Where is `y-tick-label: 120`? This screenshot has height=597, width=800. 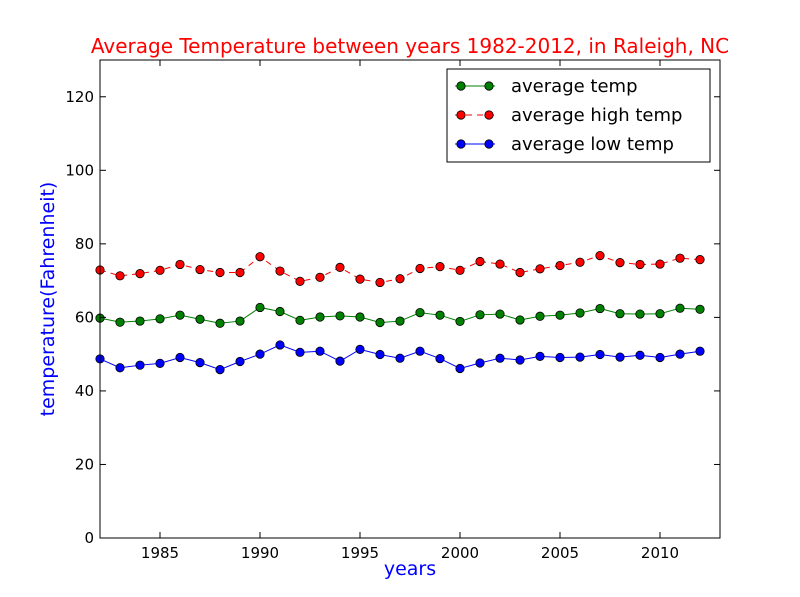
y-tick-label: 120 is located at coordinates (79, 97).